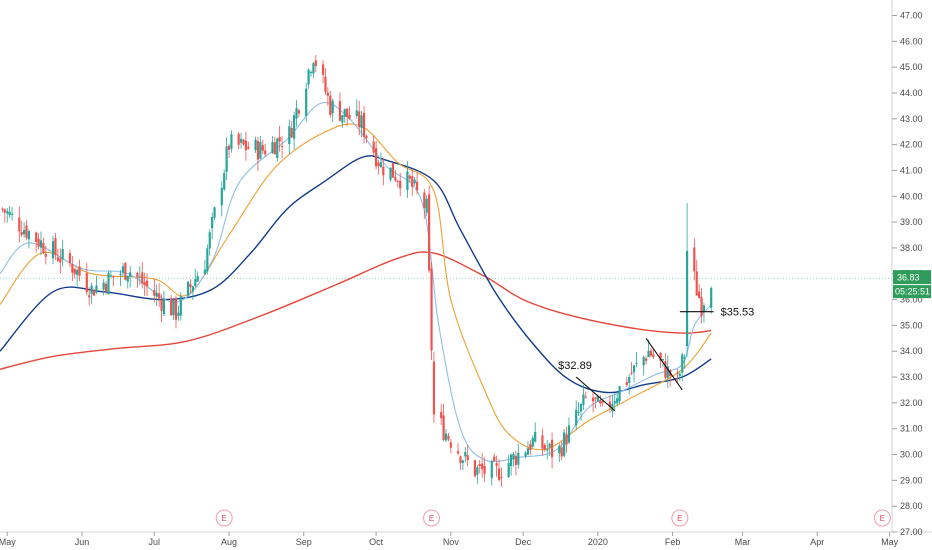  I want to click on y-tick-label: 38.00, so click(911, 248).